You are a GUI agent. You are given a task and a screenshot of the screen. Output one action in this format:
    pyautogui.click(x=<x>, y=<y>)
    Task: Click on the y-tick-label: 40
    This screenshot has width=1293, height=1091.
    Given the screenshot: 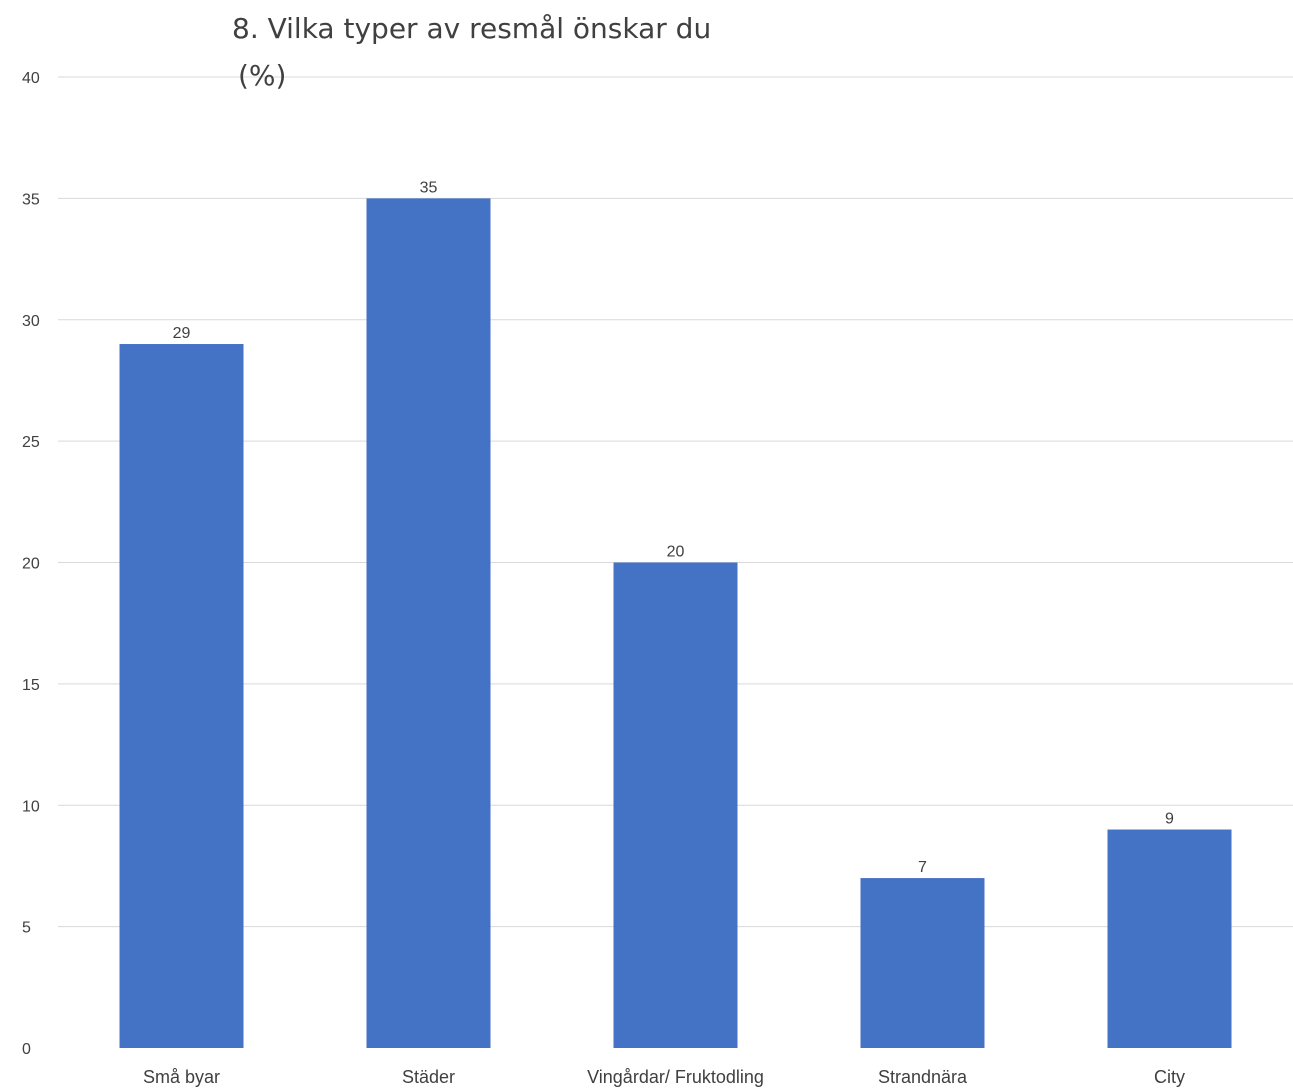 What is the action you would take?
    pyautogui.click(x=31, y=78)
    